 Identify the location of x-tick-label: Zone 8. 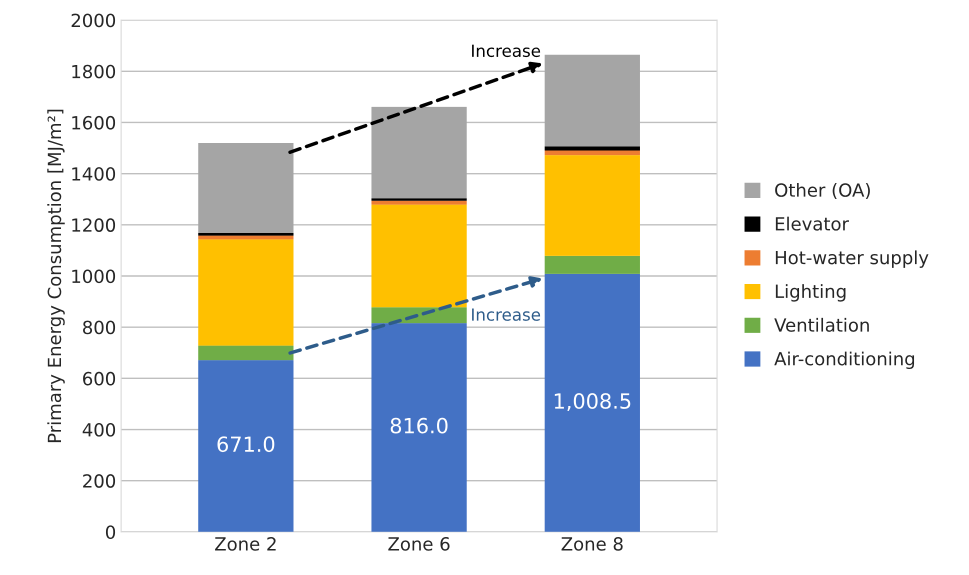
(592, 544).